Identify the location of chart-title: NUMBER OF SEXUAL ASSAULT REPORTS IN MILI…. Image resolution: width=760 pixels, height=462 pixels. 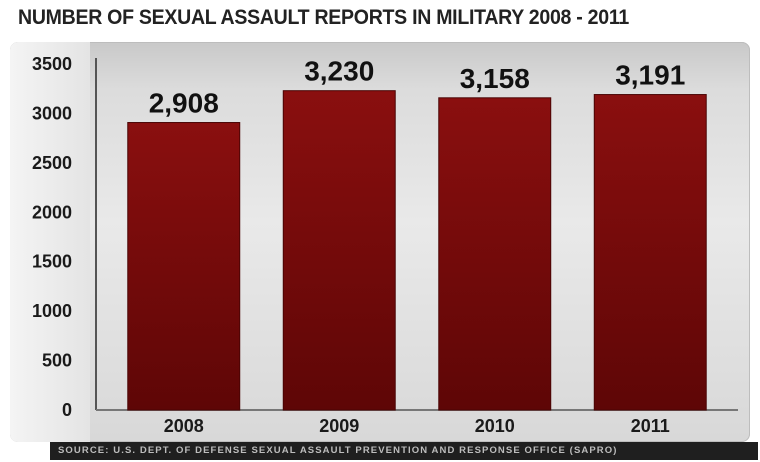
(323, 17).